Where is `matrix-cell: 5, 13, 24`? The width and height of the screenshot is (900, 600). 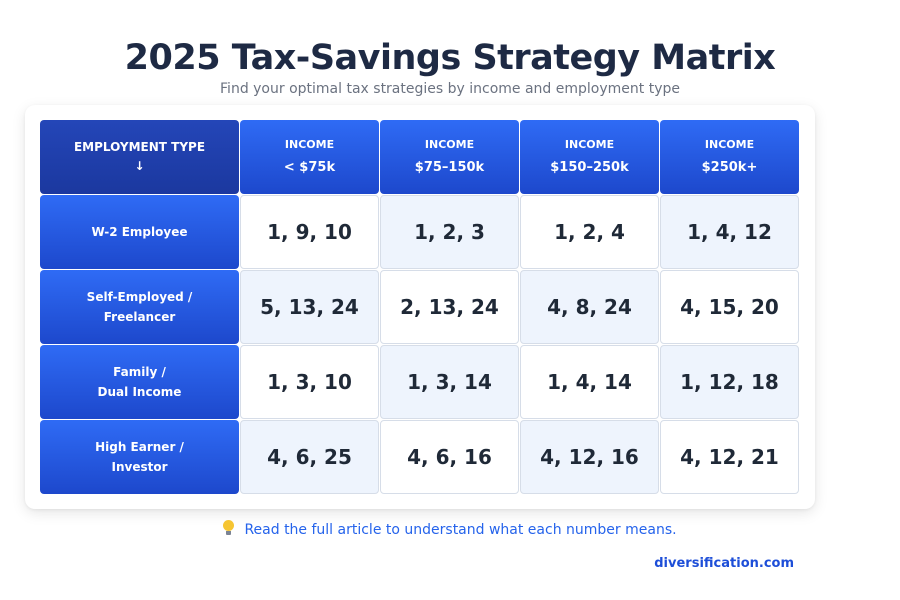
matrix-cell: 5, 13, 24 is located at coordinates (309, 307).